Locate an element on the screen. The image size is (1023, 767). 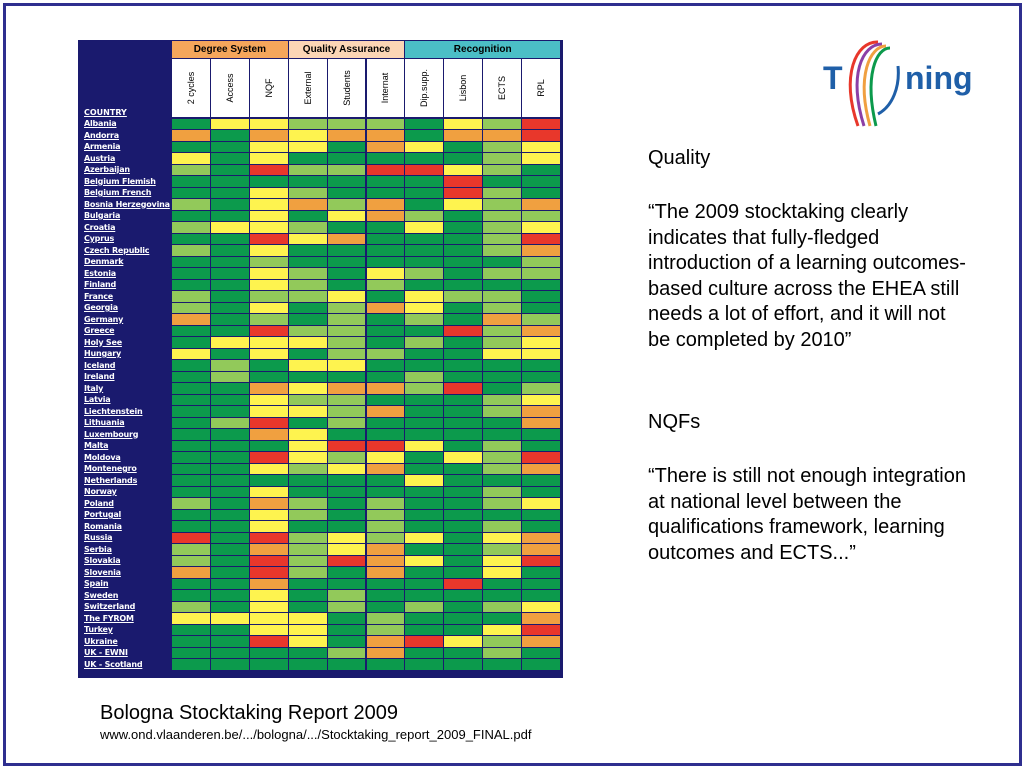
country-label: Turkey is located at coordinates (98, 629).